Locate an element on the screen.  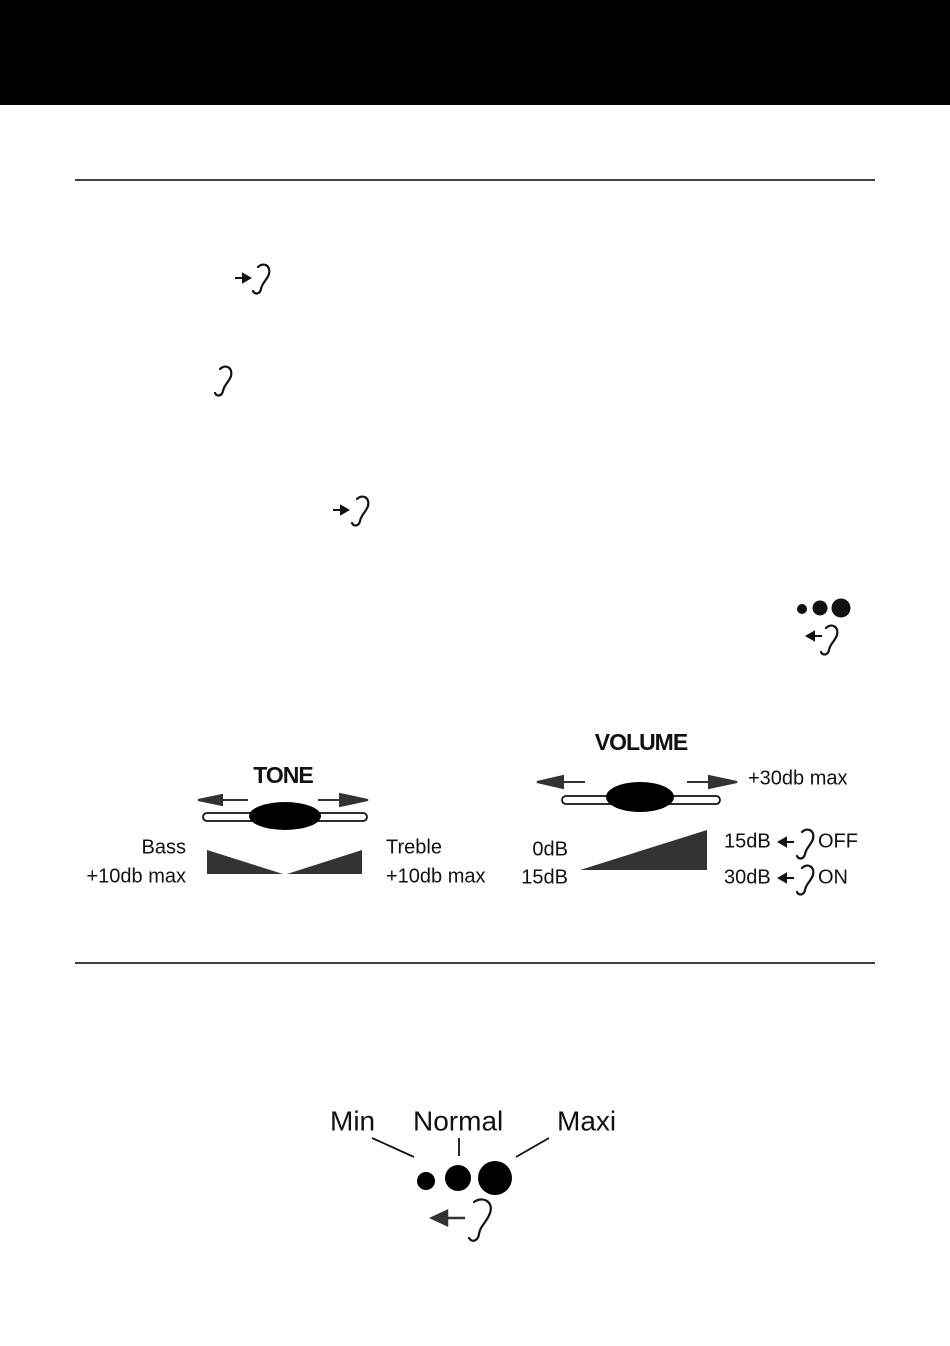
volume-title: VOLUME is located at coordinates (641, 742).